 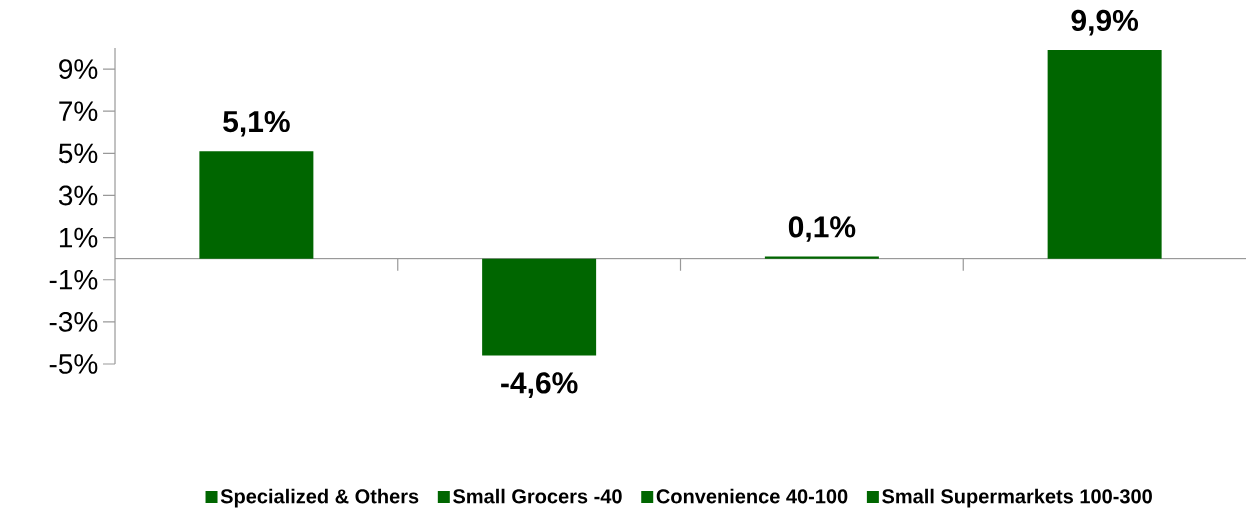 What do you see at coordinates (1017, 498) in the screenshot?
I see `legend-label: Small Supermarkets 100-300` at bounding box center [1017, 498].